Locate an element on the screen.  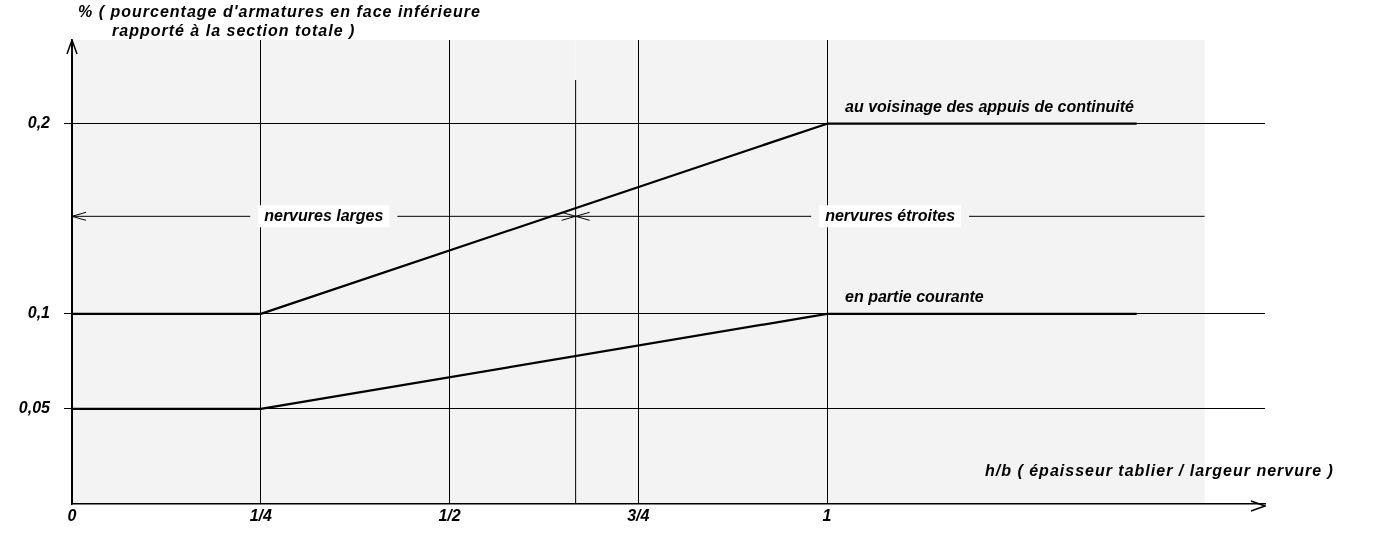
y-tick-label: 0,1 is located at coordinates (39, 313).